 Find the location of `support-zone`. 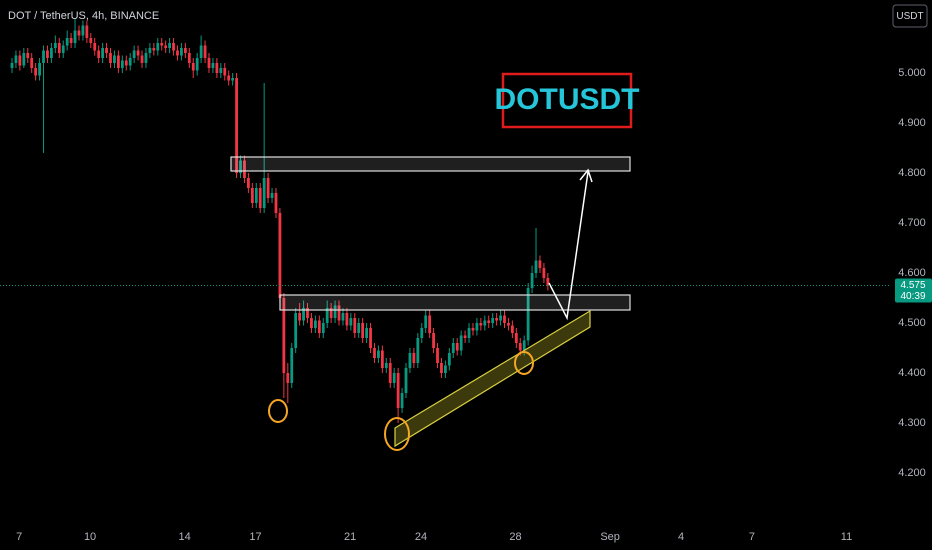

support-zone is located at coordinates (455, 302).